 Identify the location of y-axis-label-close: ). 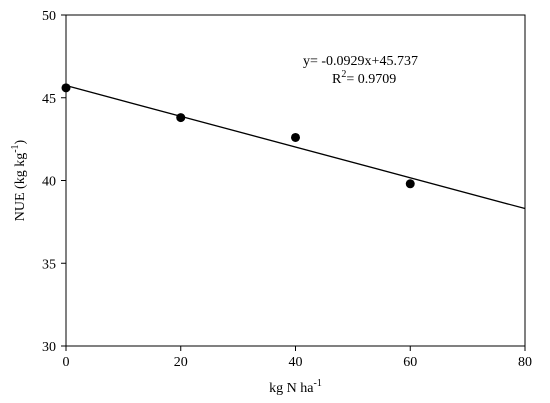
(20, 141).